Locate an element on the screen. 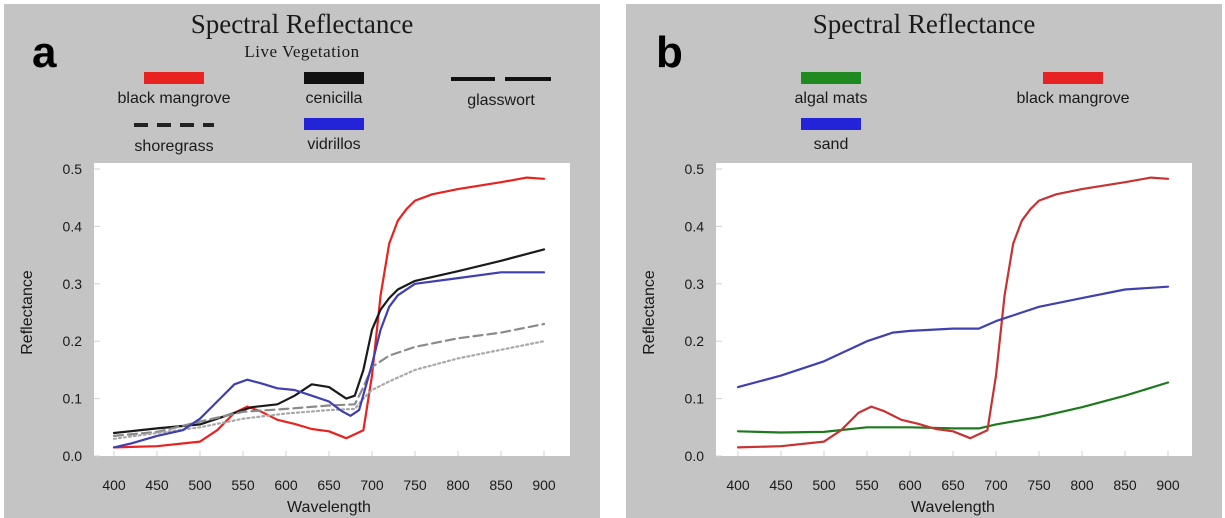  series-line-glasswort is located at coordinates (329, 379).